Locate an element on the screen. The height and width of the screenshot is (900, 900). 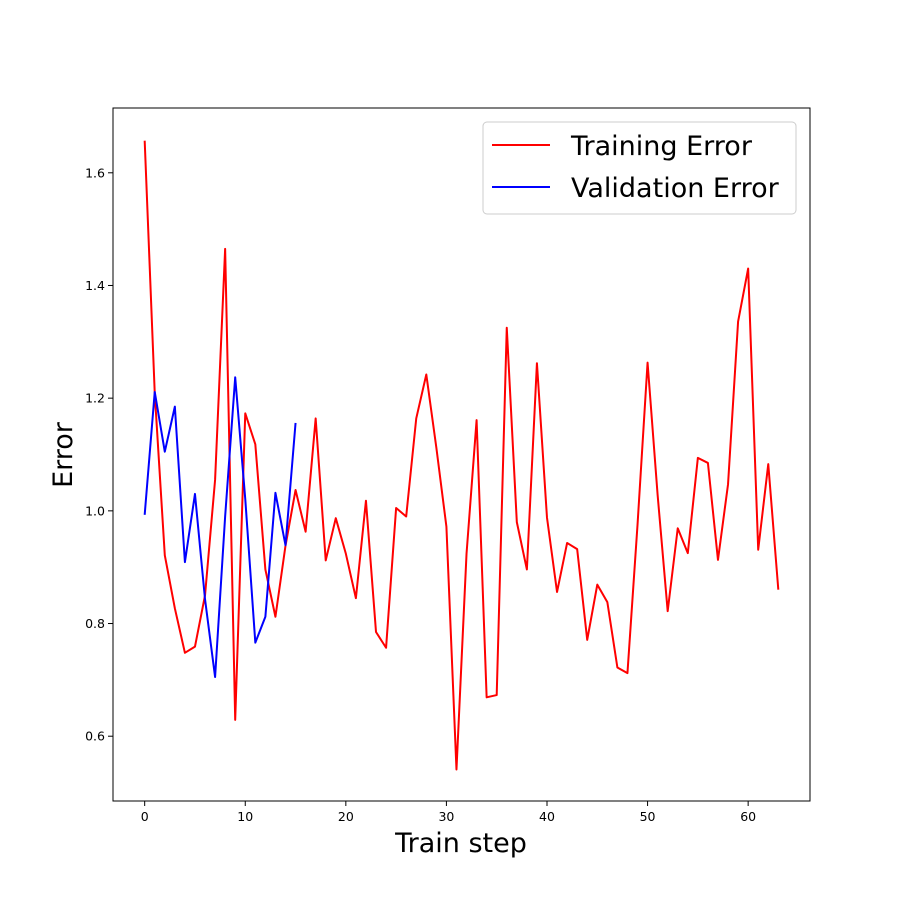
x-tick-label: 40 is located at coordinates (547, 816).